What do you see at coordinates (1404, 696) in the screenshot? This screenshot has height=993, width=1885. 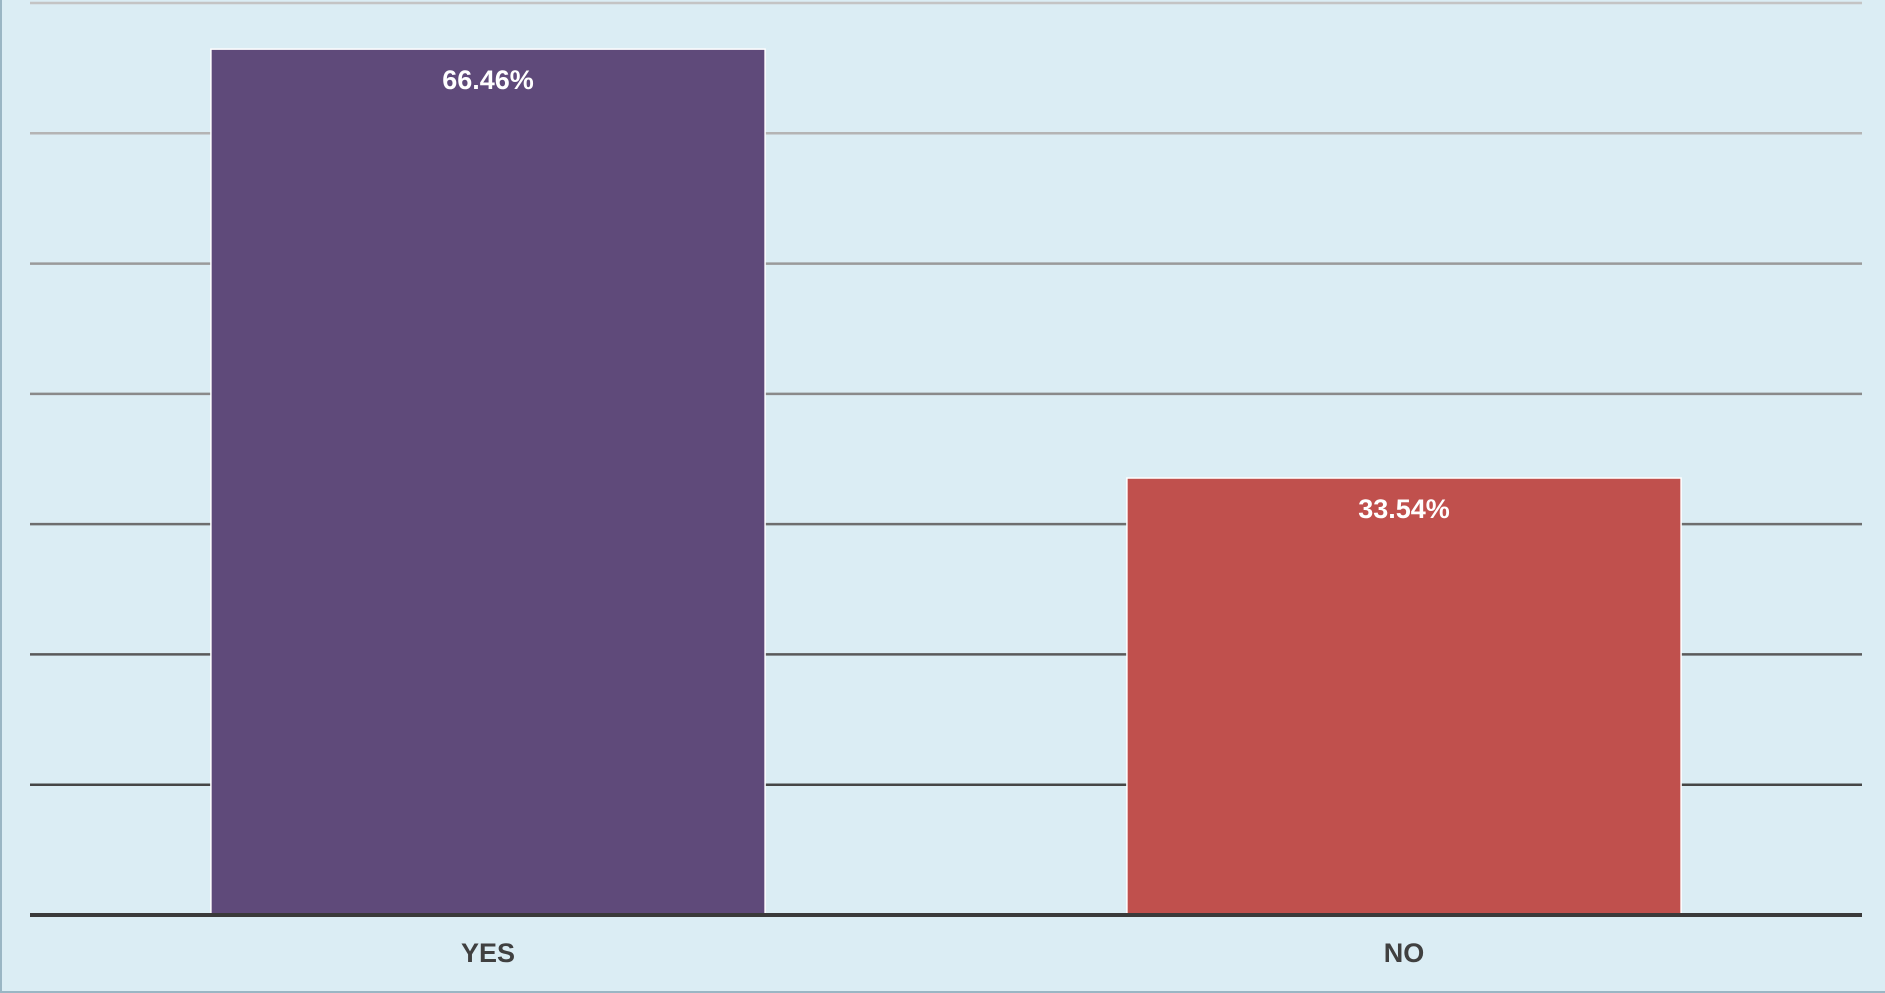 I see `bar-no` at bounding box center [1404, 696].